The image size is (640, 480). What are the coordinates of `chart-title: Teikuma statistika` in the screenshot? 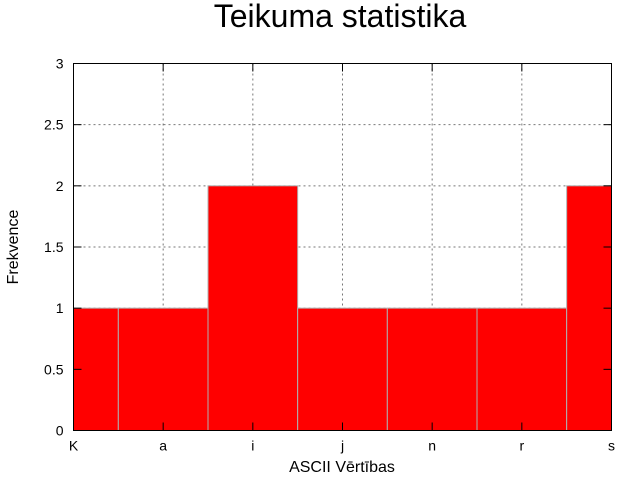 It's located at (340, 17).